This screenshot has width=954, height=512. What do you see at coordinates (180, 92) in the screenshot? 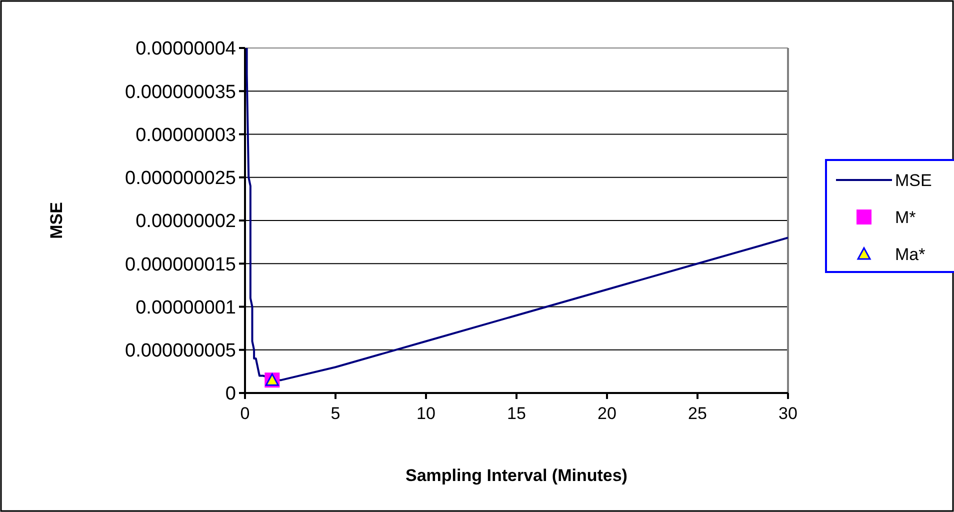
I see `y-tick-label: 0.000000035` at bounding box center [180, 92].